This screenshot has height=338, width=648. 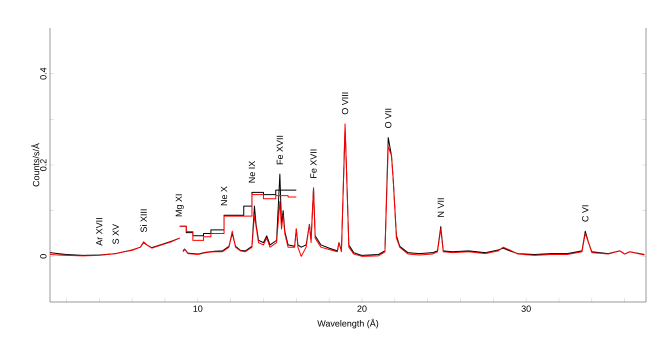 I want to click on y-tick-label: 0, so click(x=43, y=256).